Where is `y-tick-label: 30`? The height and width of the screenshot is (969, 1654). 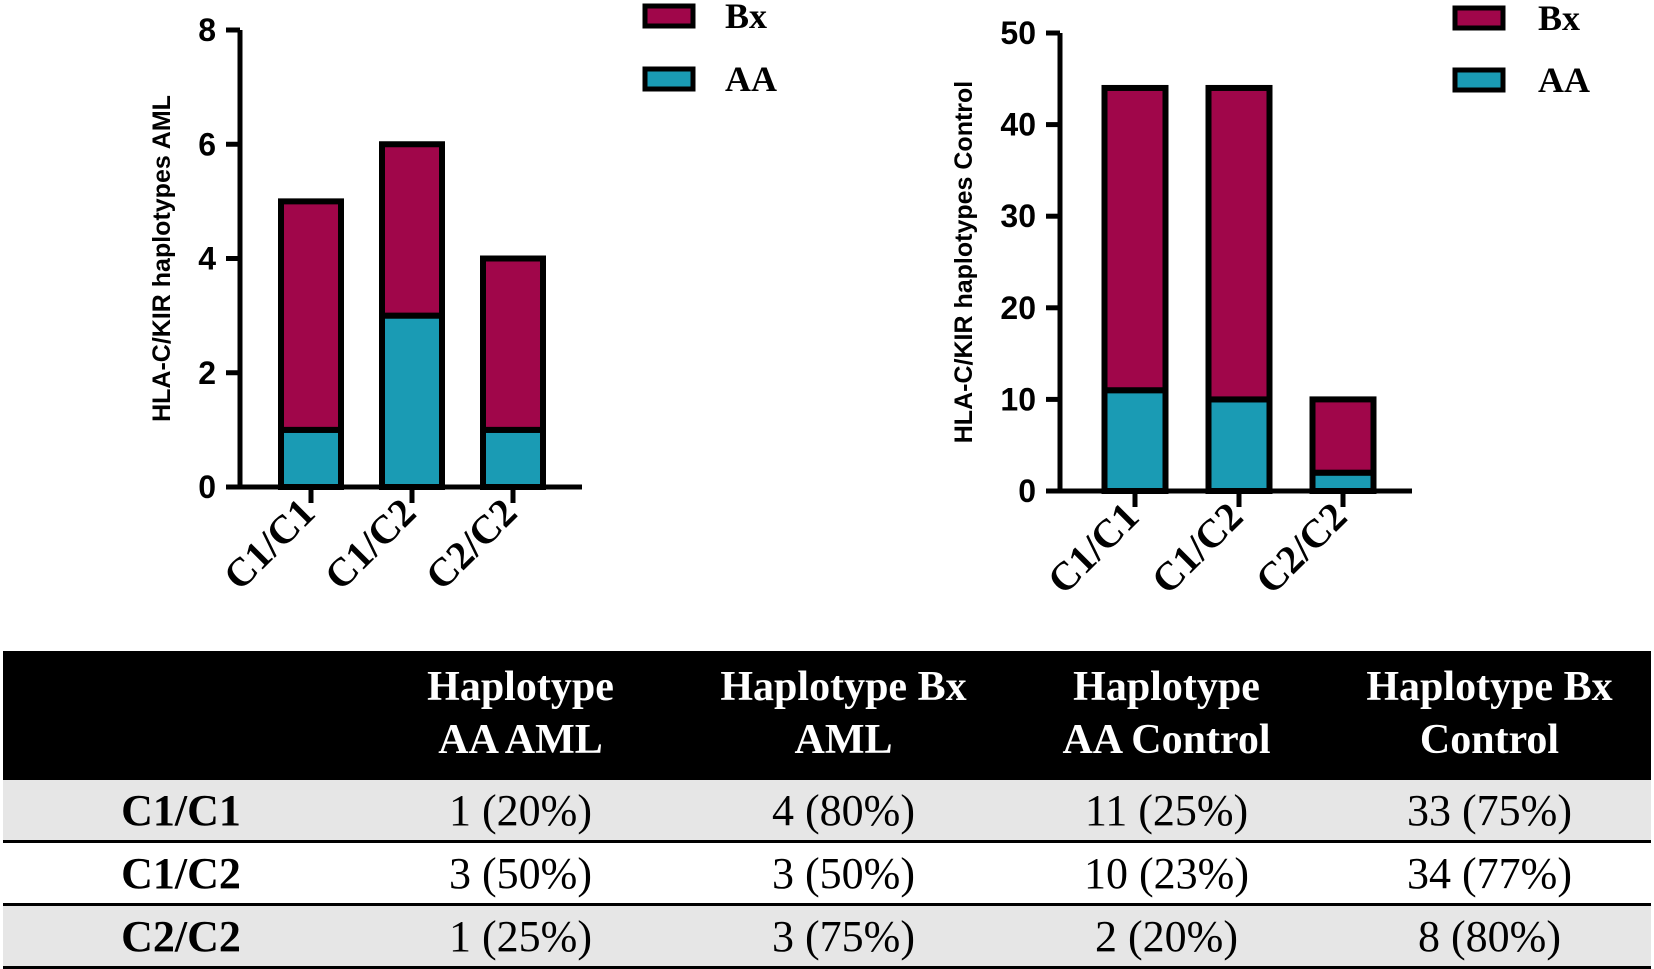
y-tick-label: 30 is located at coordinates (1018, 216).